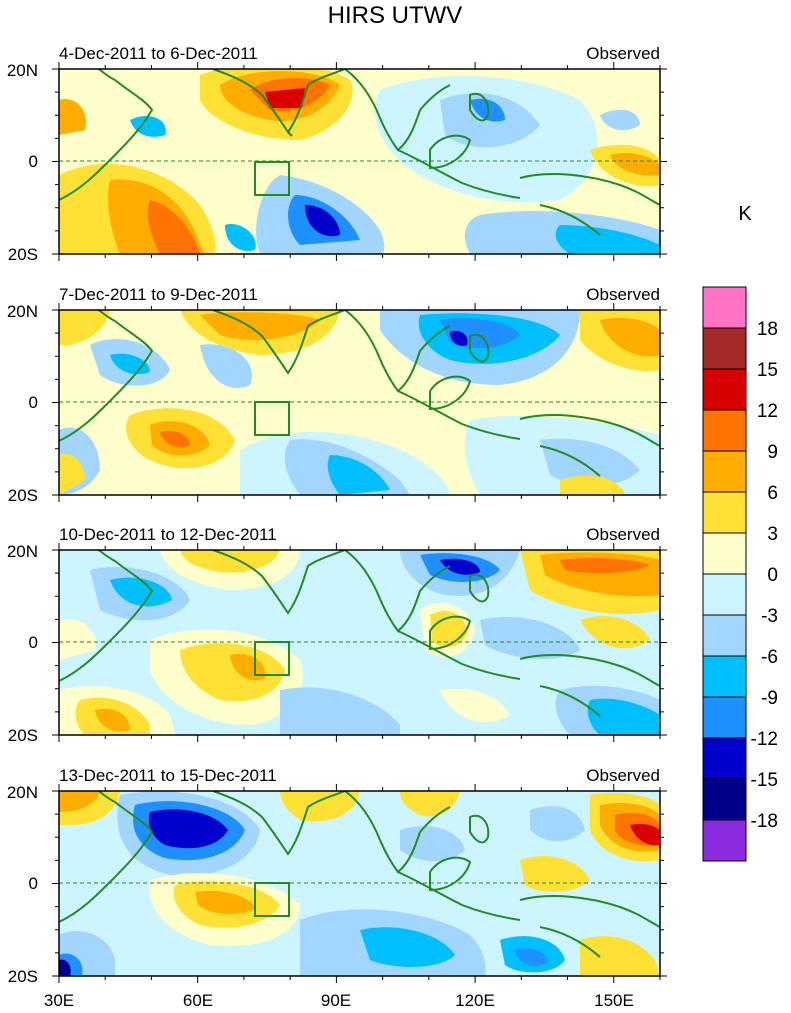 Image resolution: width=791 pixels, height=1013 pixels. Describe the element at coordinates (623, 534) in the screenshot. I see `panel-3-label: Observed` at that location.